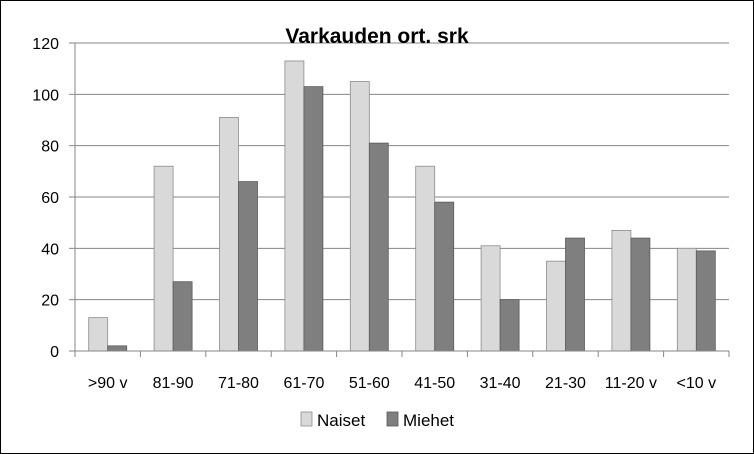  What do you see at coordinates (173, 383) in the screenshot?
I see `x-tick-label: 81-90` at bounding box center [173, 383].